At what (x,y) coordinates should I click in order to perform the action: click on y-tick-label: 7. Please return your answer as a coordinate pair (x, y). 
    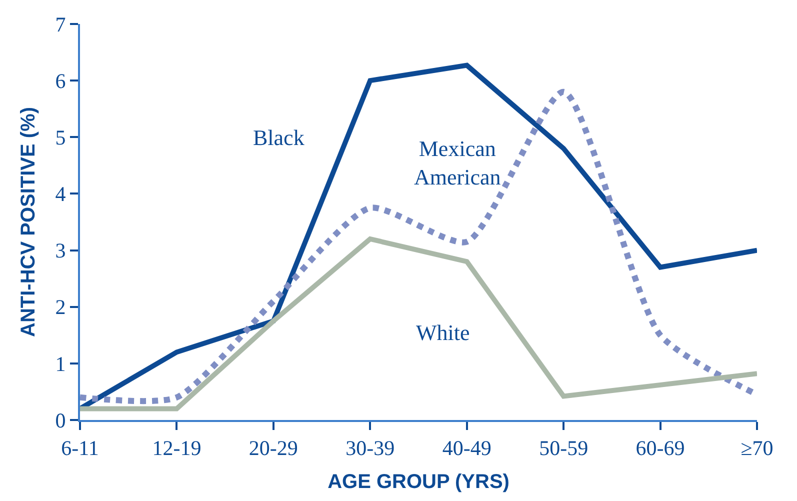
    Looking at the image, I should click on (60, 24).